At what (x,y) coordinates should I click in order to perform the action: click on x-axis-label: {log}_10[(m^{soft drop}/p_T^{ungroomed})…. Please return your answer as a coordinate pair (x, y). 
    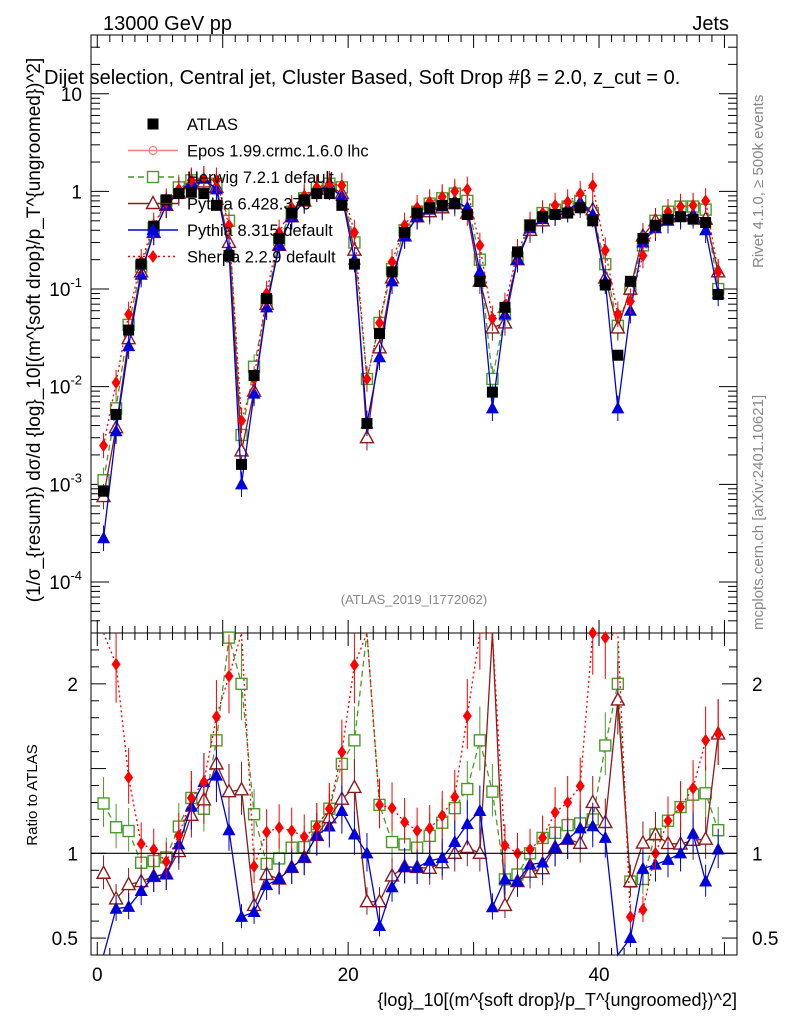
    Looking at the image, I should click on (557, 1000).